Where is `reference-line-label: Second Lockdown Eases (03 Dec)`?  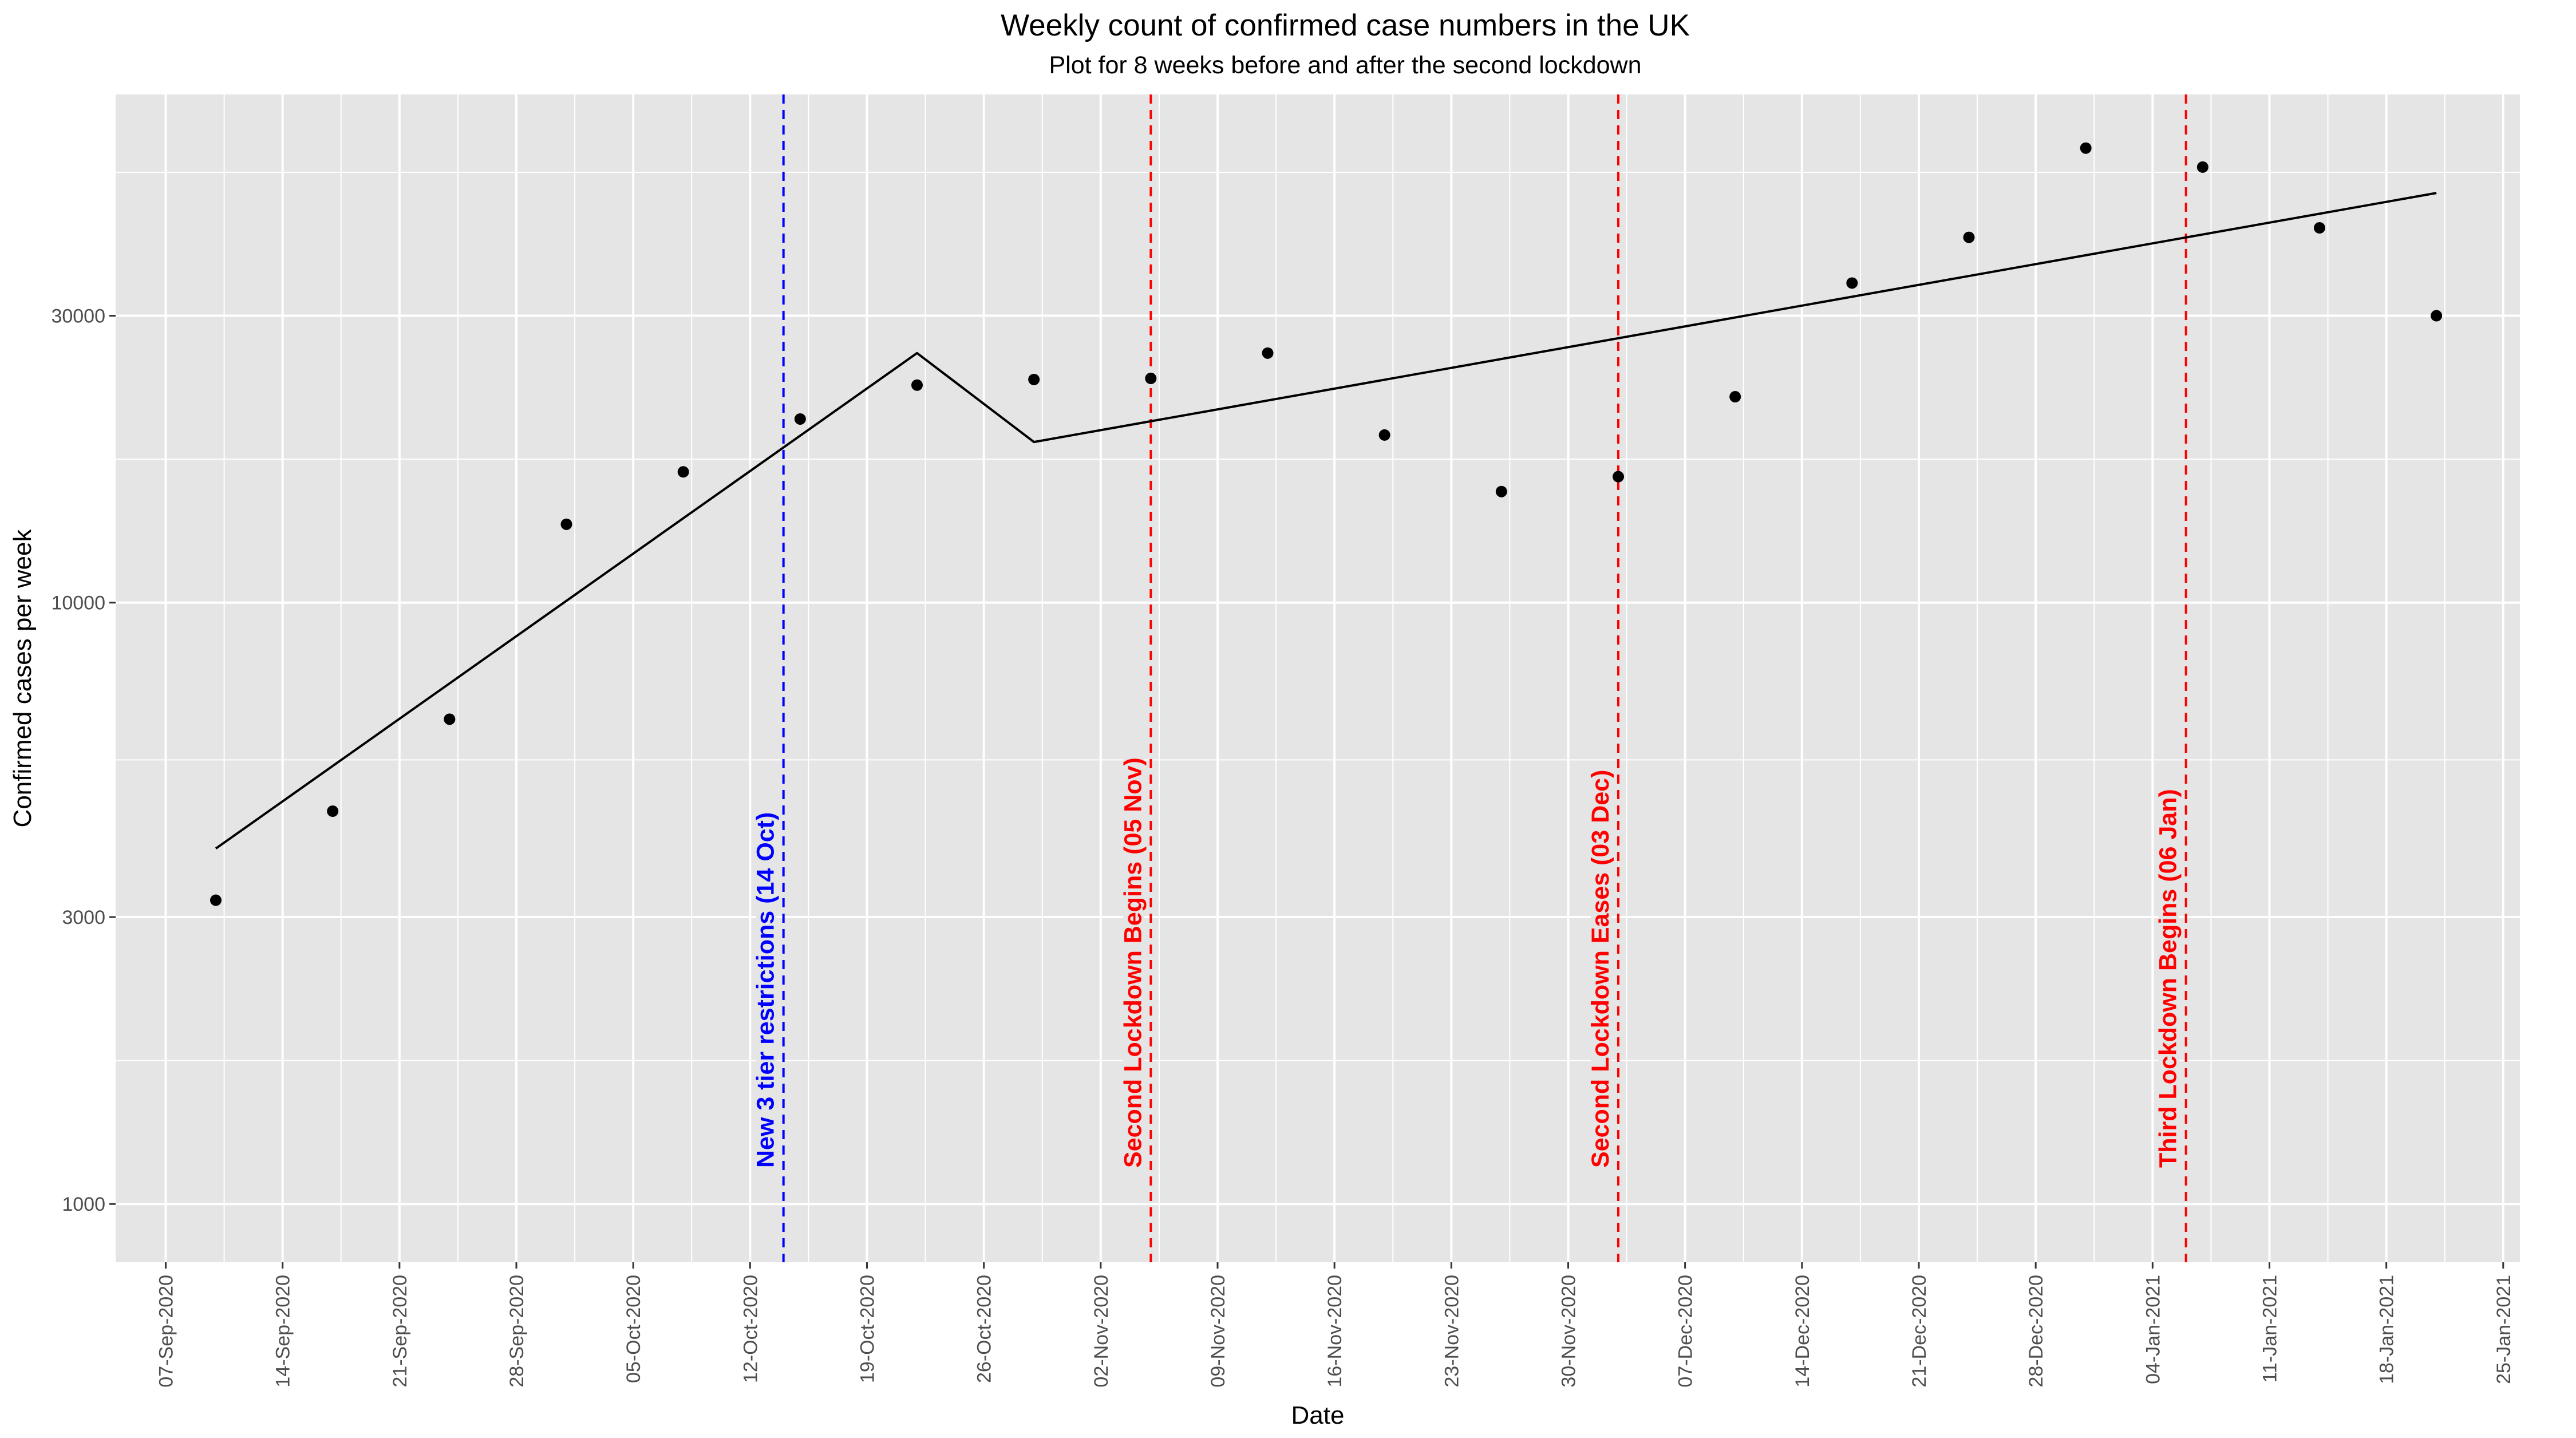
reference-line-label: Second Lockdown Eases (03 Dec) is located at coordinates (1600, 969).